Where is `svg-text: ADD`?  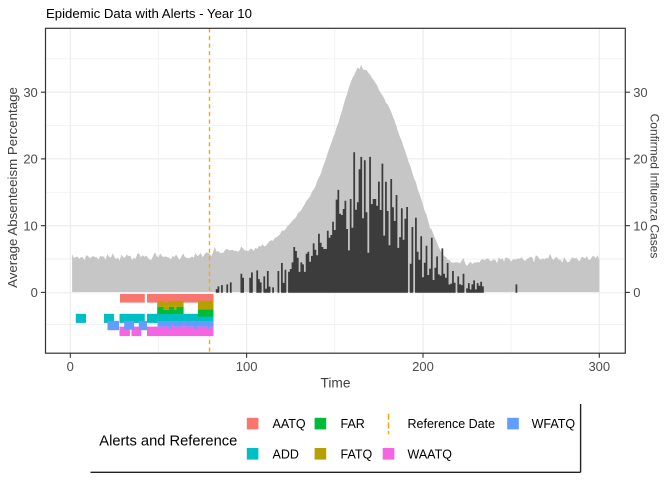
svg-text: ADD is located at coordinates (286, 454).